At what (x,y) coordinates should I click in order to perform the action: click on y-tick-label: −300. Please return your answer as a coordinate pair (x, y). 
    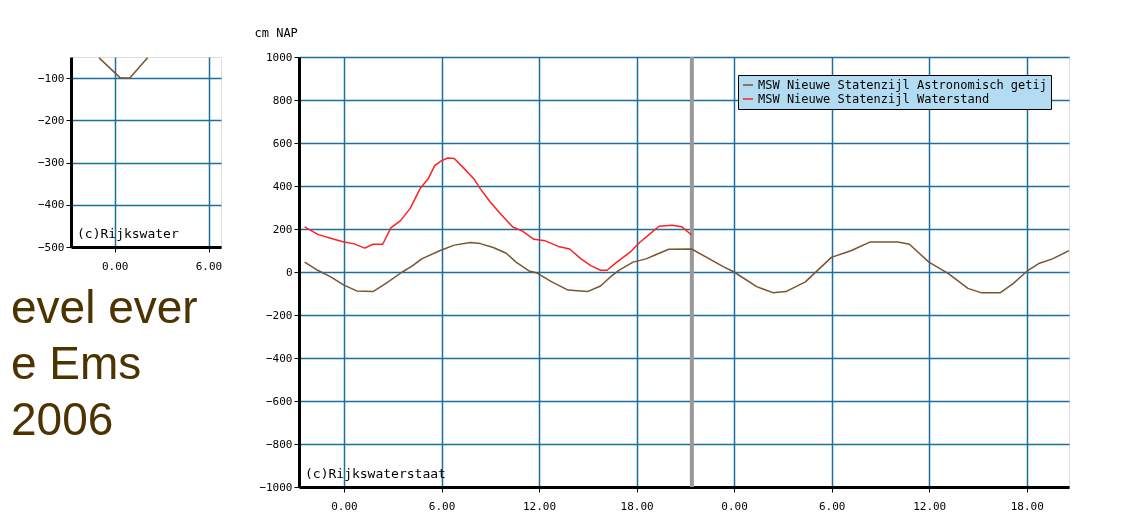
    Looking at the image, I should click on (51, 163).